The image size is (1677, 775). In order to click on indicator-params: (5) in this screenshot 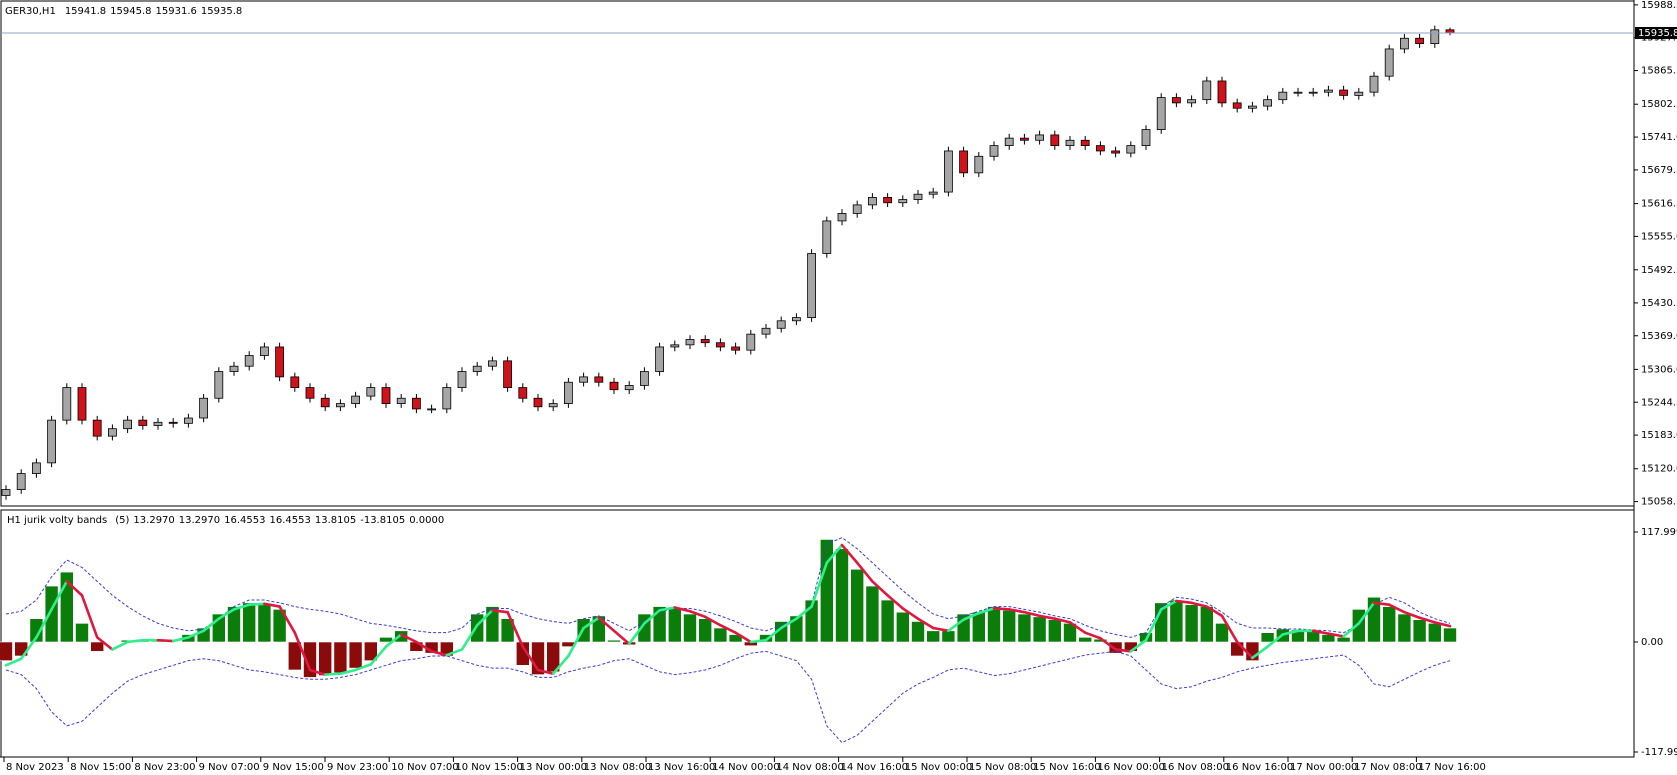, I will do `click(122, 520)`.